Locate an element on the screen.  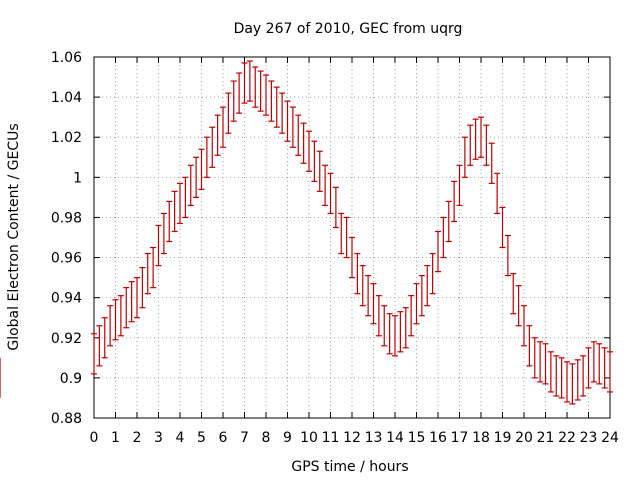
x-tick-label: 12 is located at coordinates (352, 438).